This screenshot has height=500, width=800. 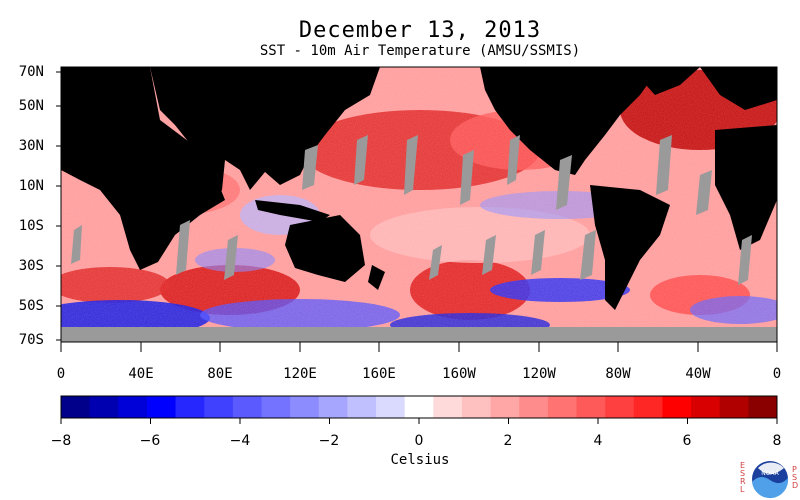 I want to click on colorbar-tick-label: 8, so click(x=777, y=441).